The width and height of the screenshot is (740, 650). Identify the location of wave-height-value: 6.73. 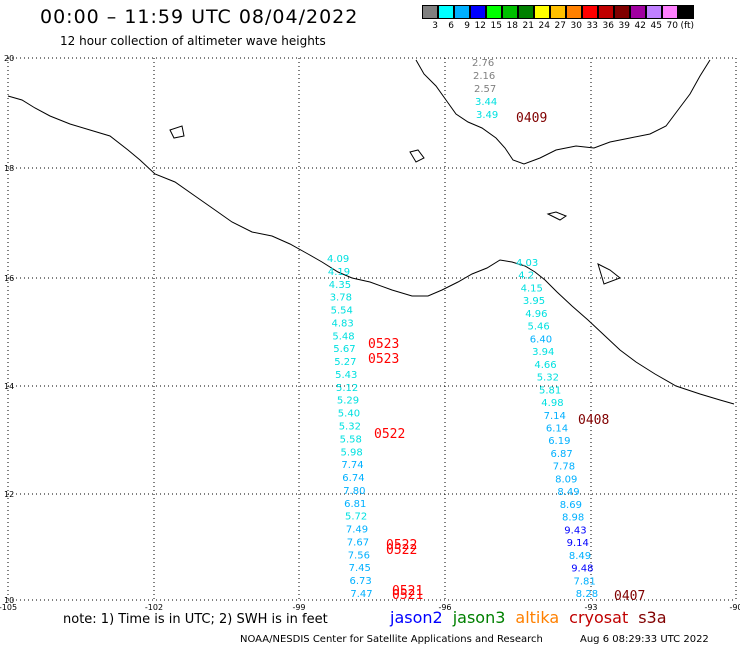
(361, 581).